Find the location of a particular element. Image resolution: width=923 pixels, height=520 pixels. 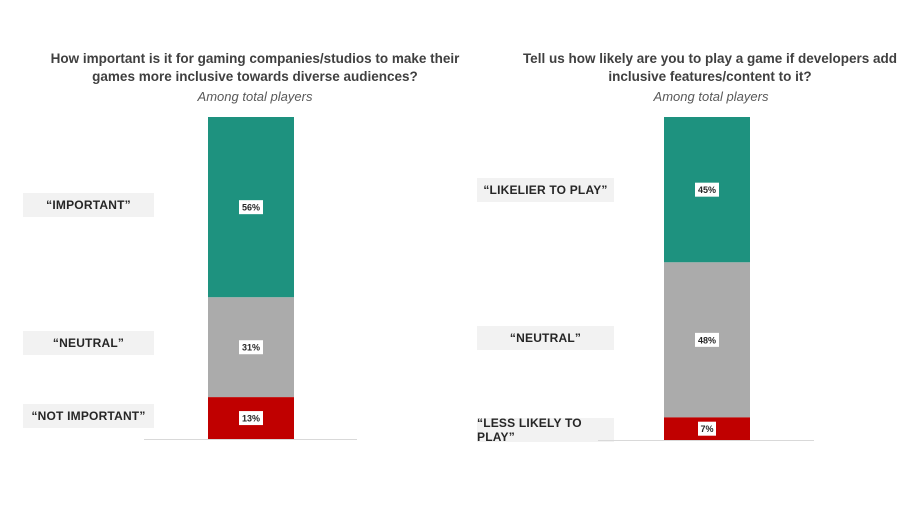

category-label-likelier: “LIKELIER TO PLAY” is located at coordinates (545, 190).